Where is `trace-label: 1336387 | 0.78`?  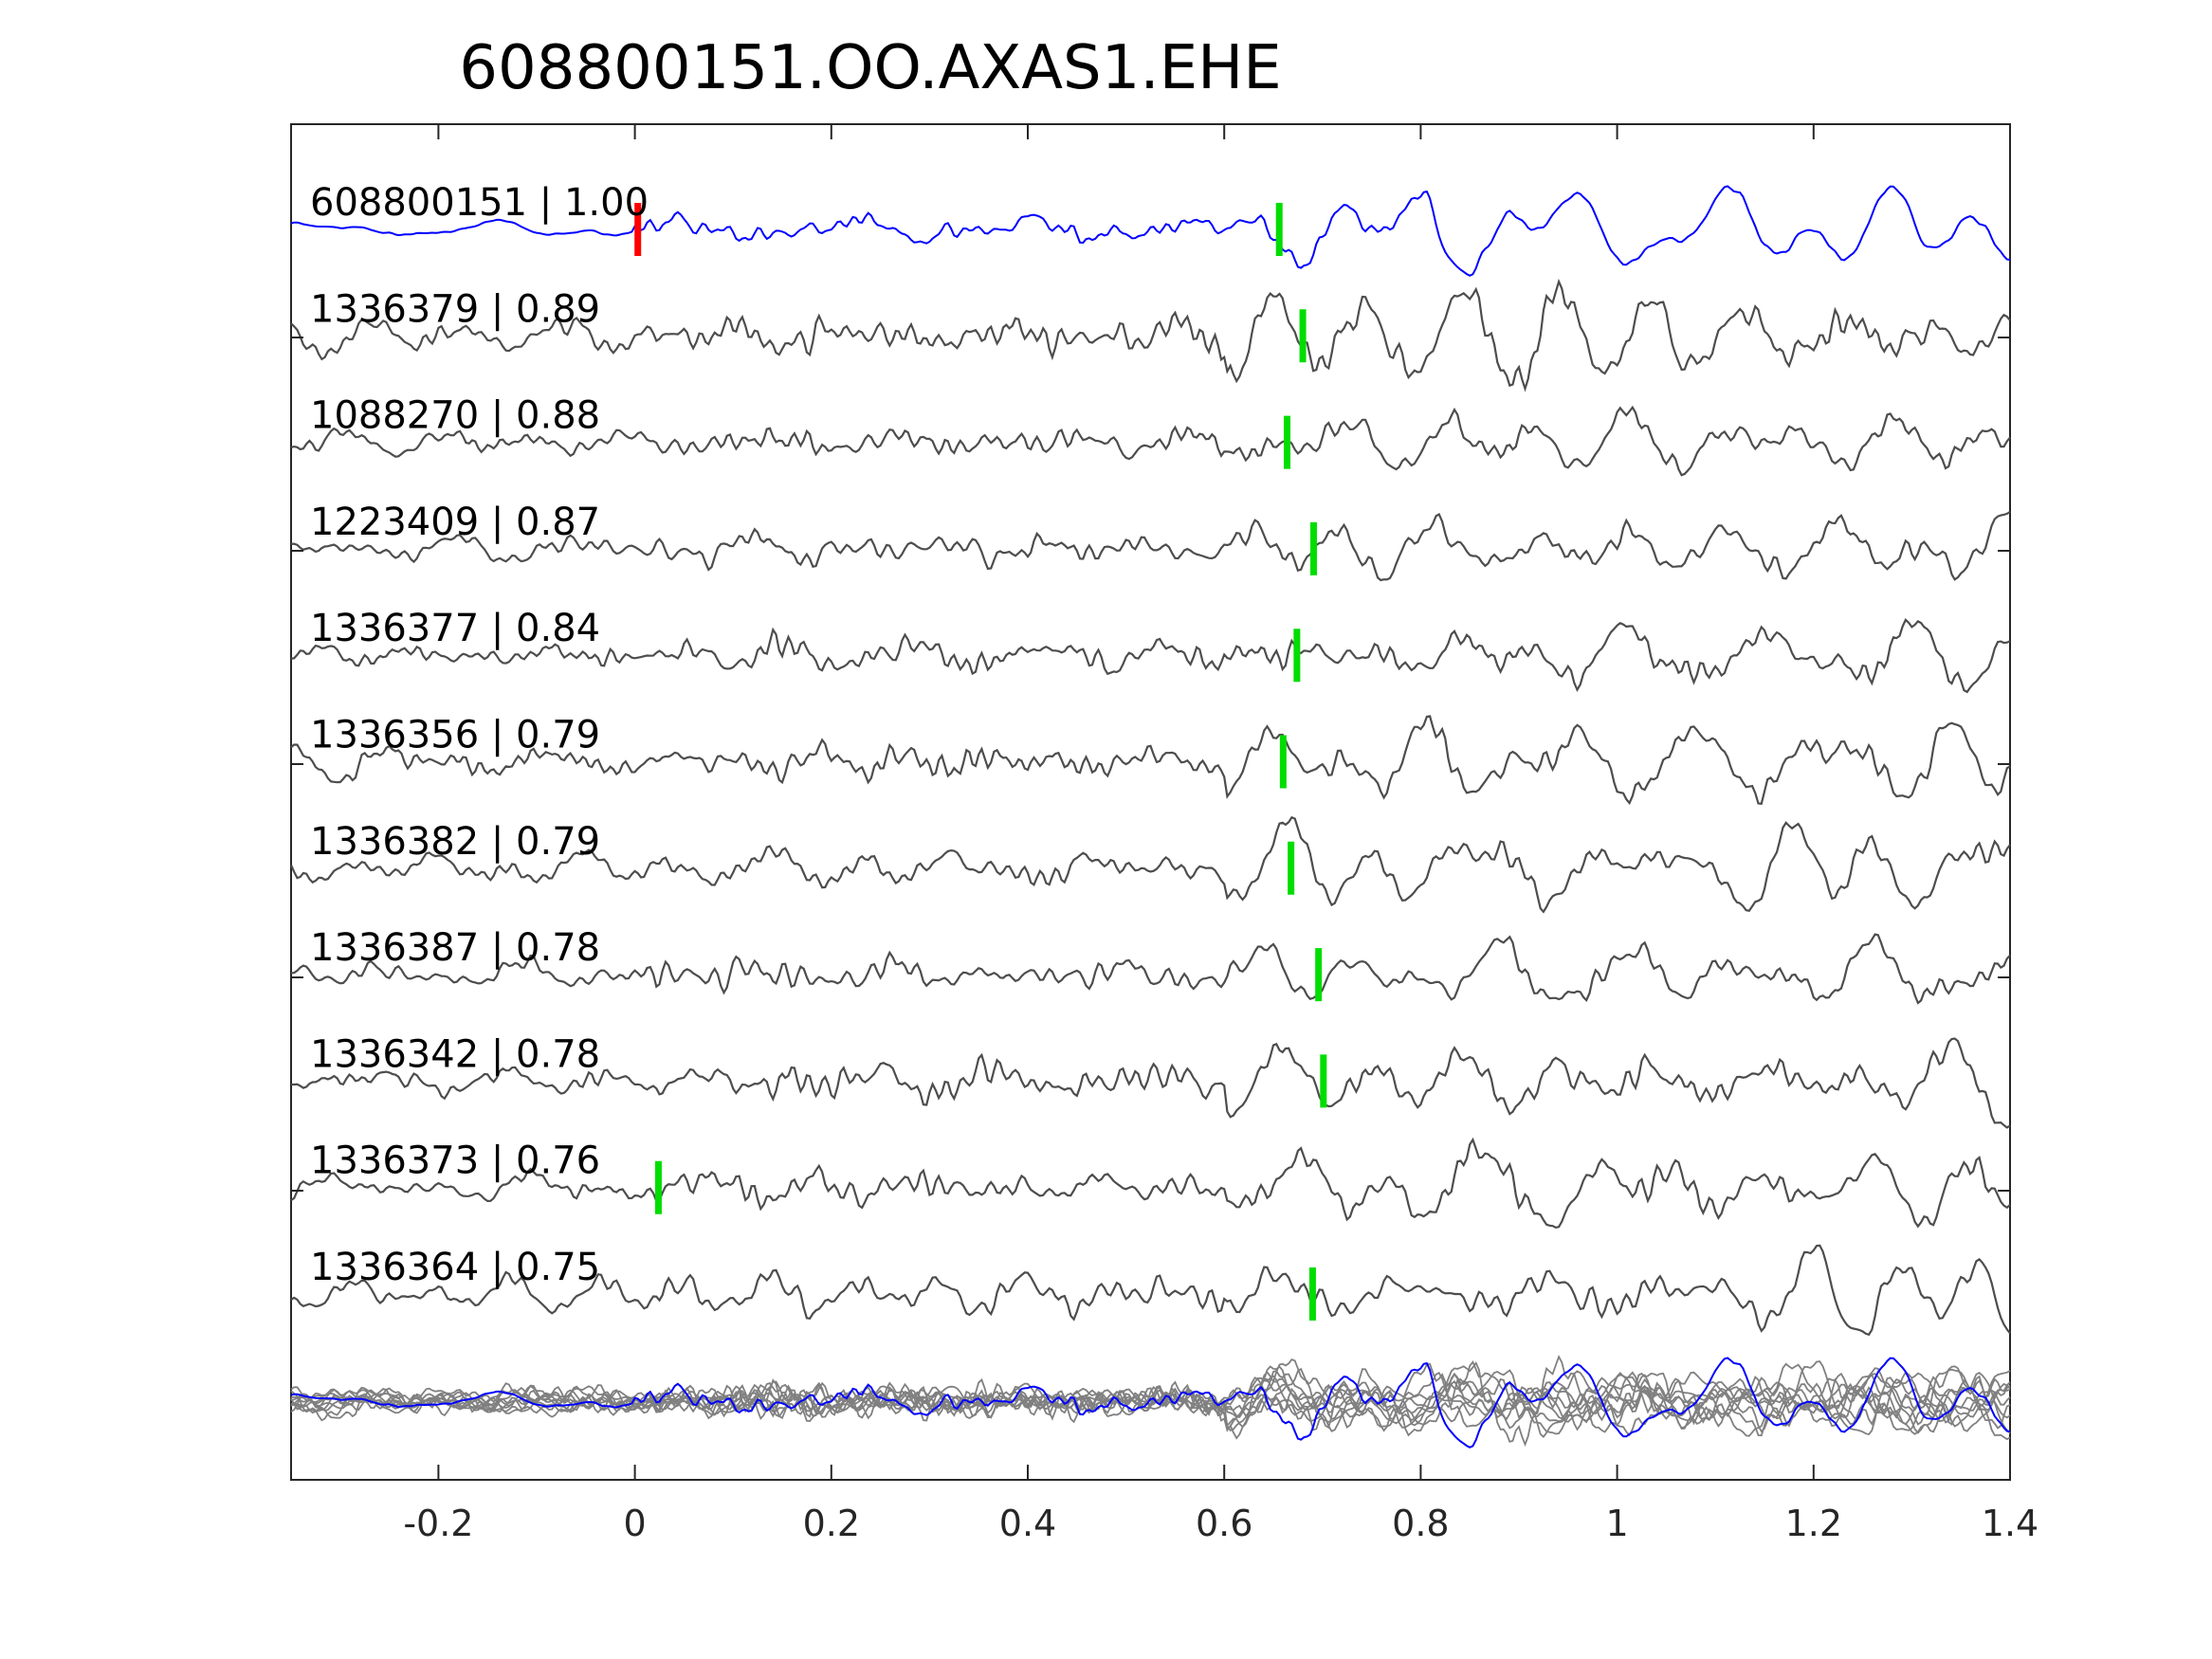 trace-label: 1336387 | 0.78 is located at coordinates (455, 948).